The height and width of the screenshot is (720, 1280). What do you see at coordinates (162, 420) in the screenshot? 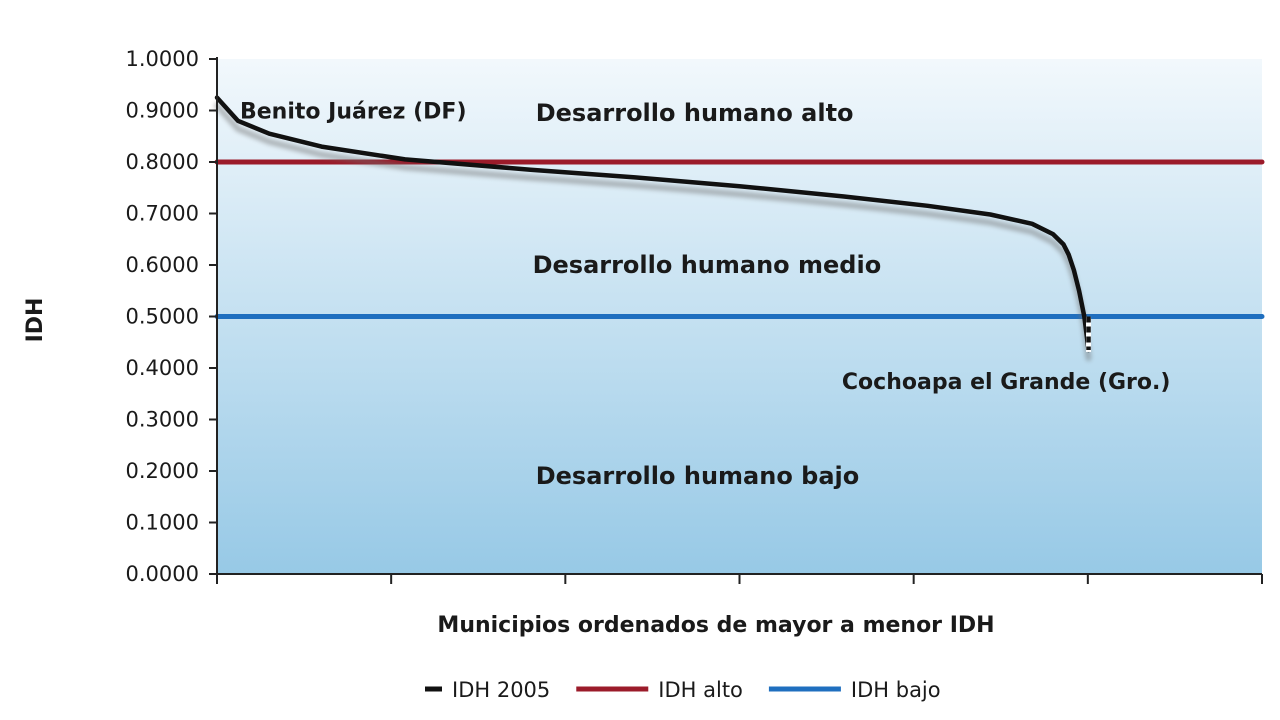
I see `y-tick-label: 0.3000` at bounding box center [162, 420].